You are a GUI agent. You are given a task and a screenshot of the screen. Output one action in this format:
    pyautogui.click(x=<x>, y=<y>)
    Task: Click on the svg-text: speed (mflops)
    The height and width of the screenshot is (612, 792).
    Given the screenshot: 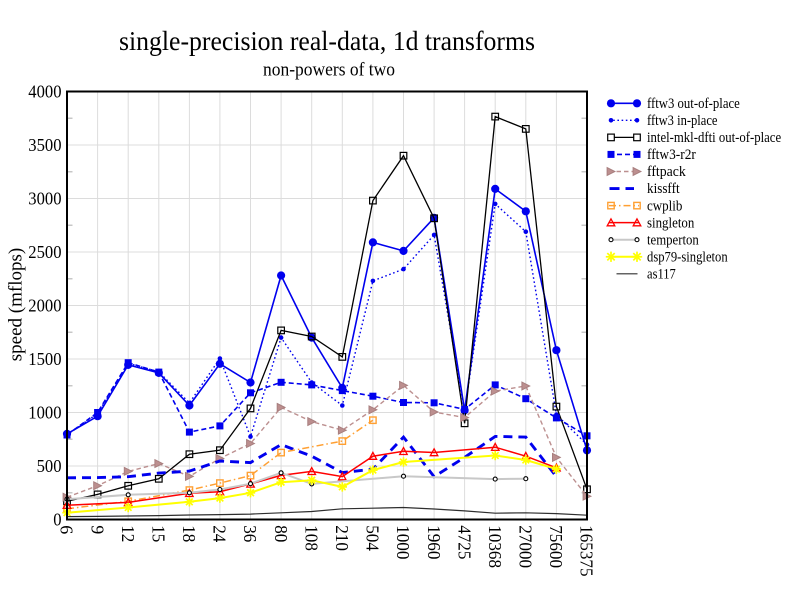 What is the action you would take?
    pyautogui.click(x=16, y=304)
    